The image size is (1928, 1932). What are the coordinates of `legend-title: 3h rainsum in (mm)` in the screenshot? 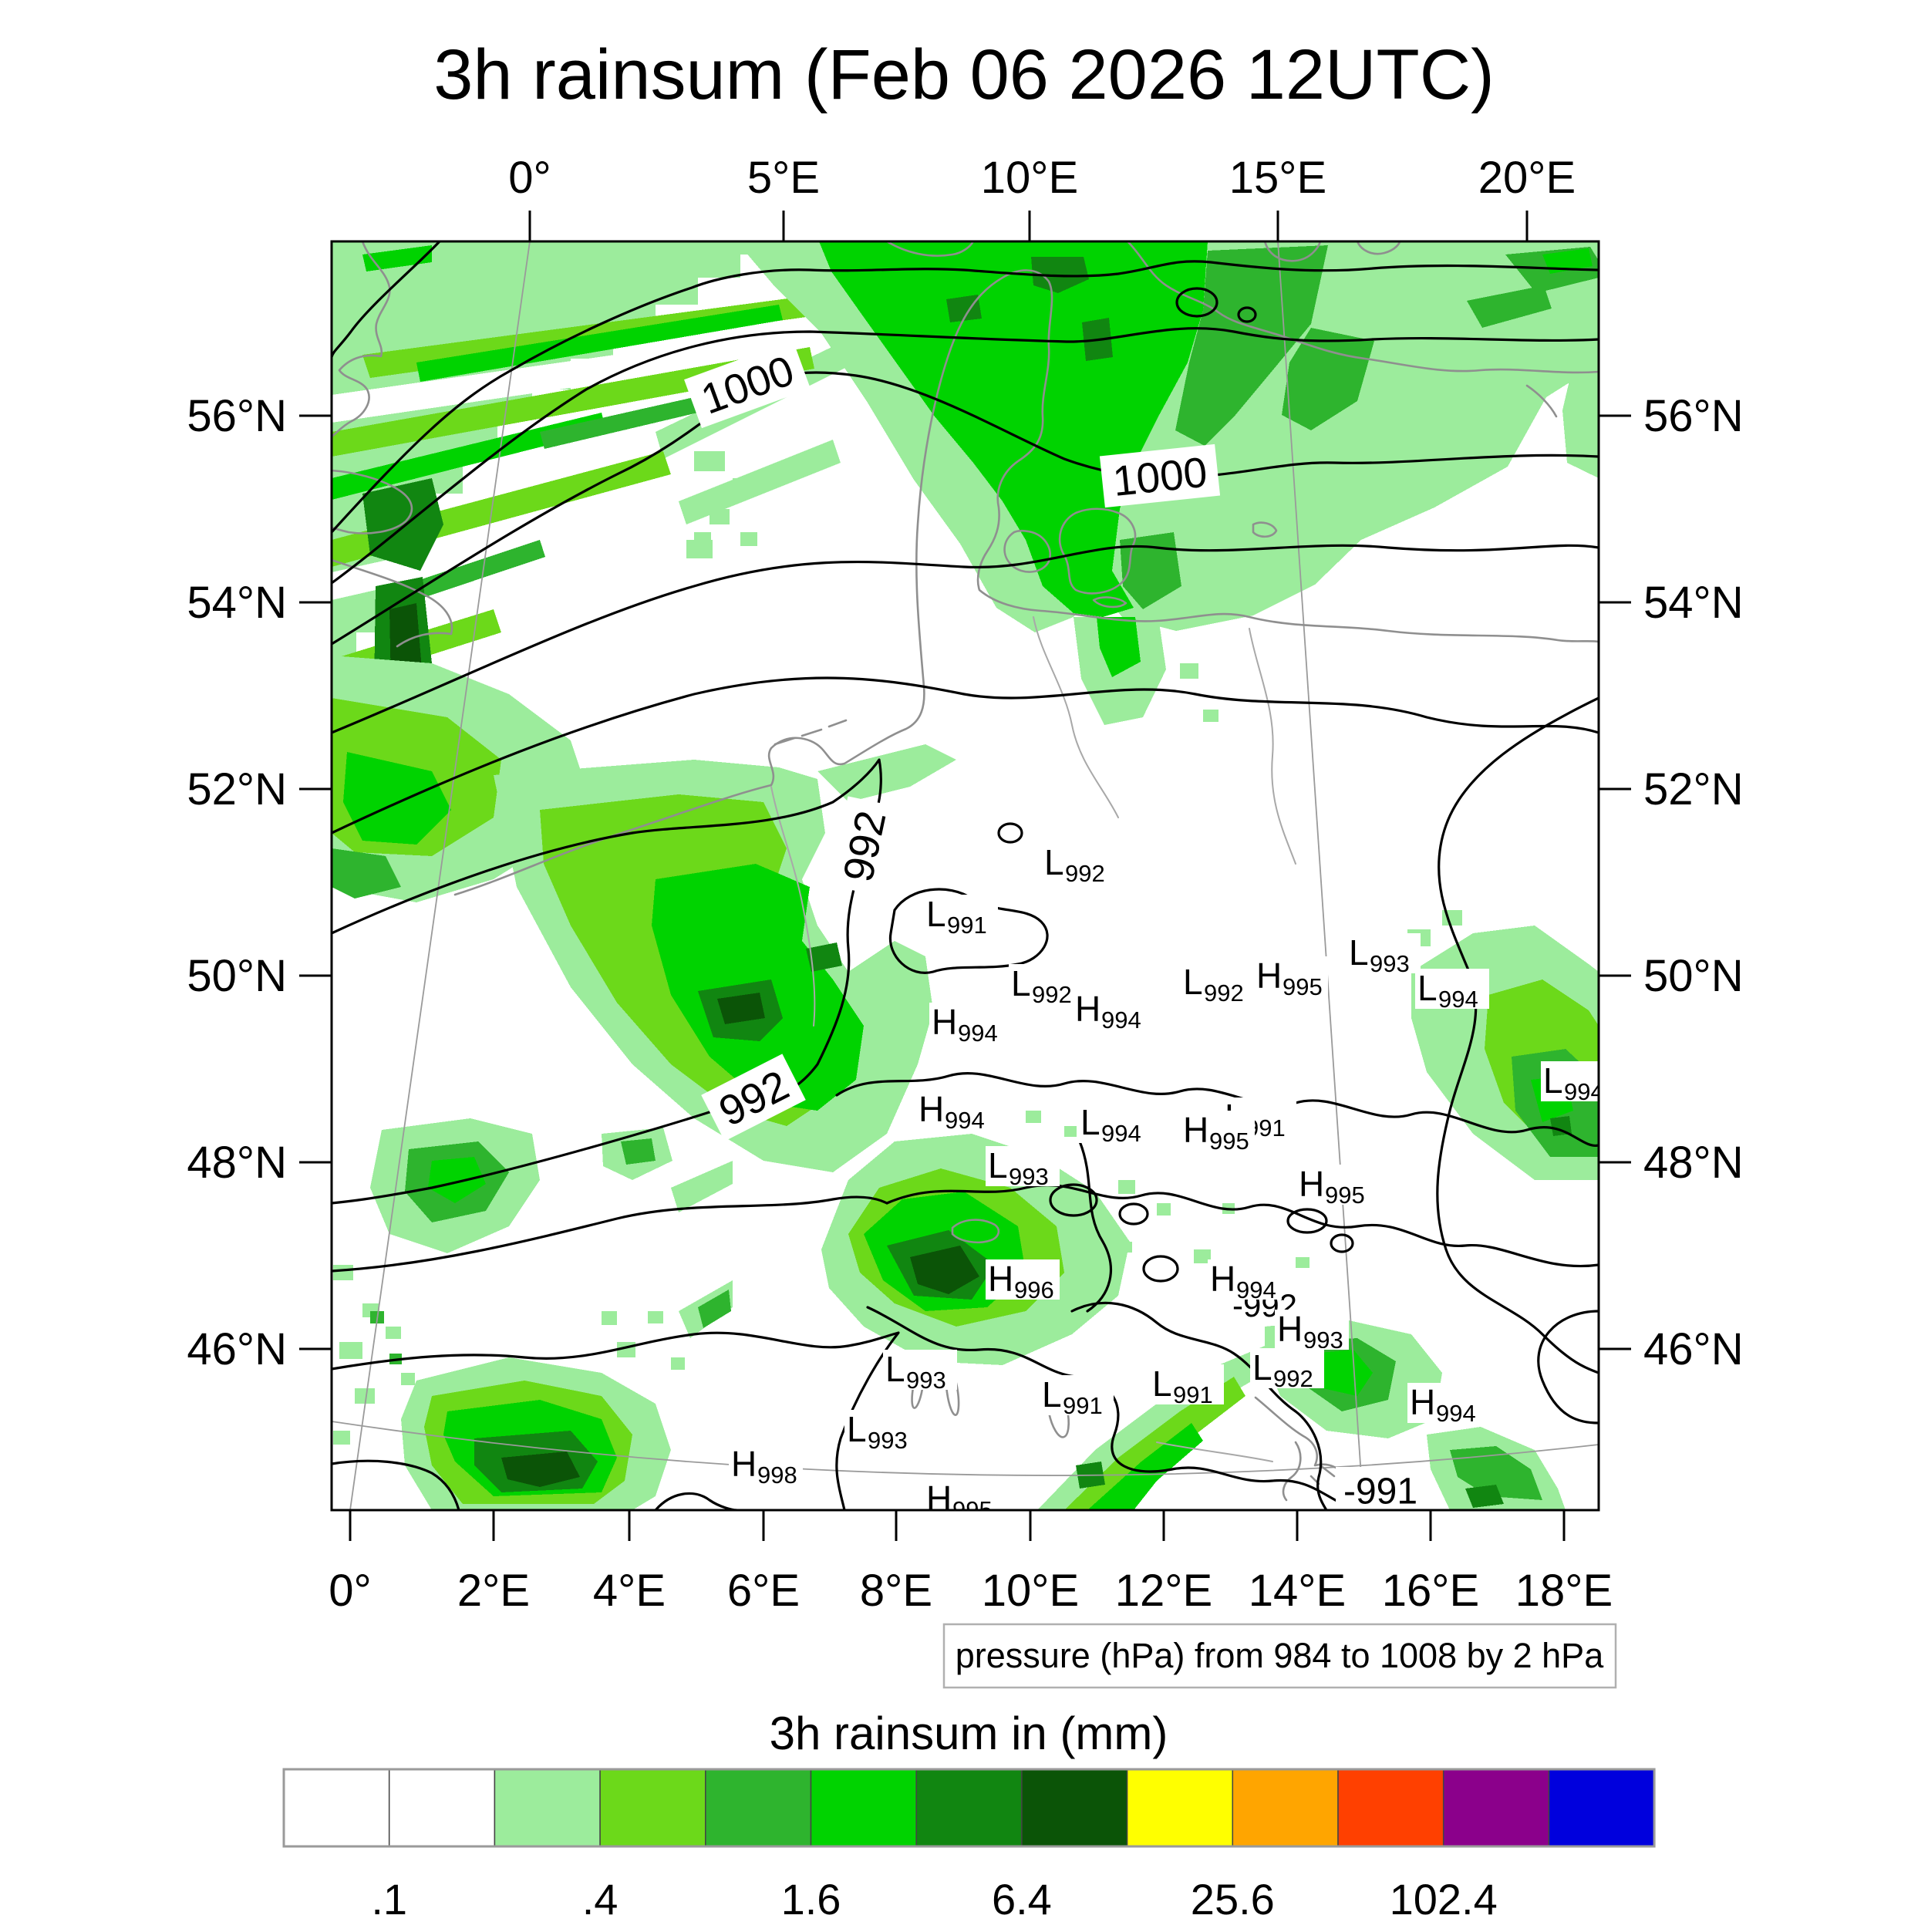 It's located at (969, 1733).